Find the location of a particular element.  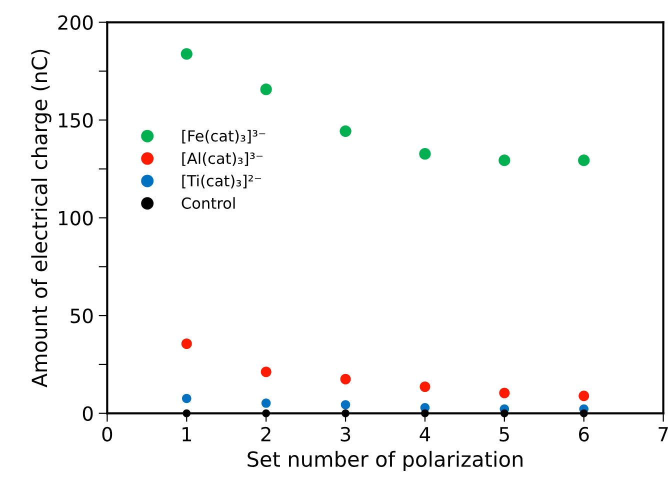

x-tick-label: 0 is located at coordinates (107, 434).